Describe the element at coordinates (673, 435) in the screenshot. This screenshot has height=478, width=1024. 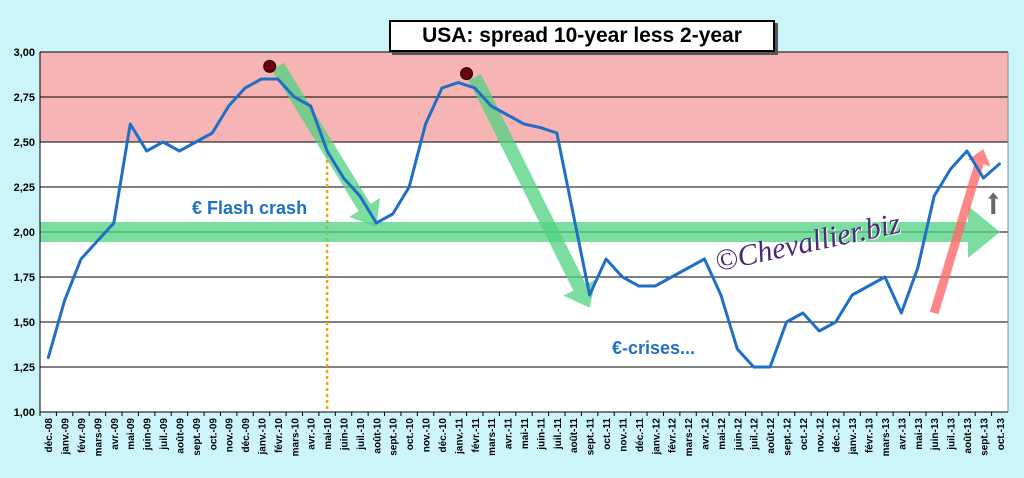
I see `x-tick-label: févr.-12` at that location.